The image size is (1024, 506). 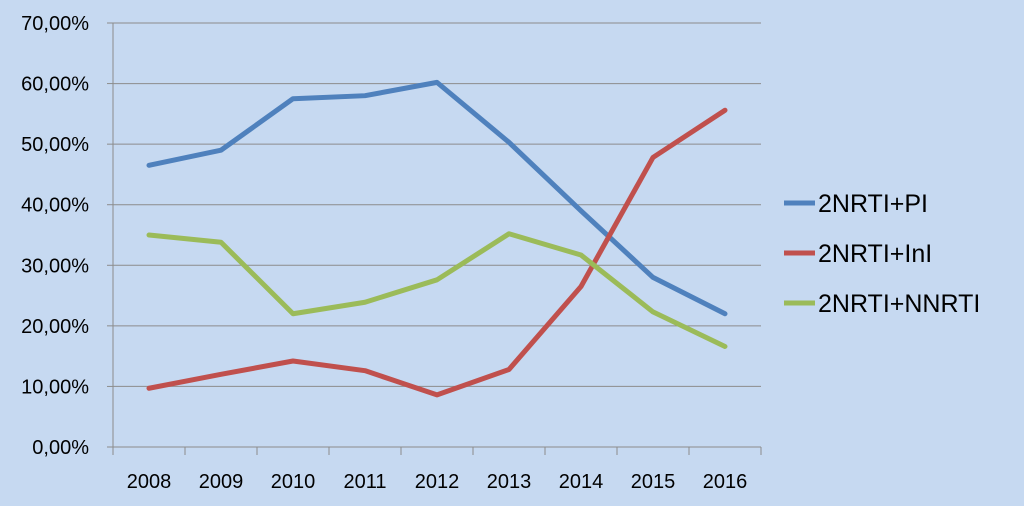 What do you see at coordinates (509, 482) in the screenshot?
I see `x-tick-label: 2013` at bounding box center [509, 482].